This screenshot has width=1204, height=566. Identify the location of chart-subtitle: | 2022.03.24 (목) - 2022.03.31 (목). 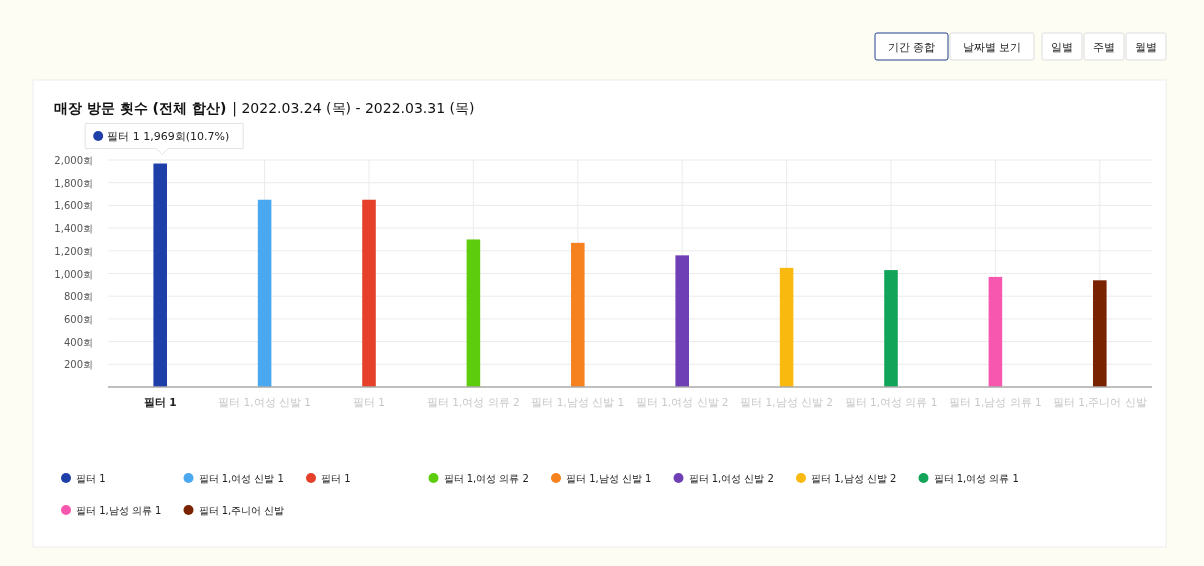
(353, 108).